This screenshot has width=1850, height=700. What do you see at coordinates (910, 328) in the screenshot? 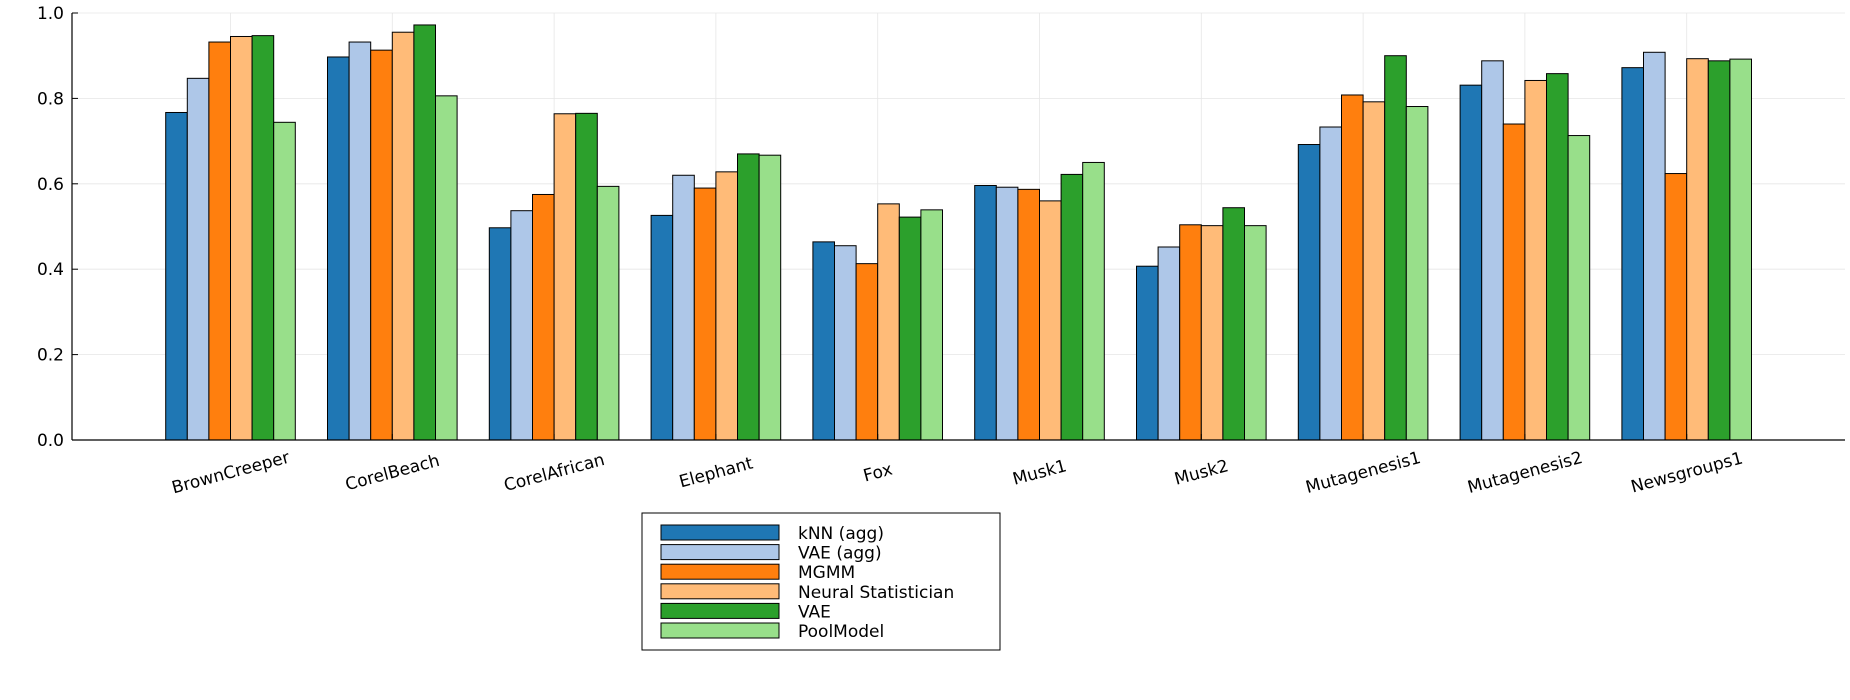
I see `bar-vae-fox` at bounding box center [910, 328].